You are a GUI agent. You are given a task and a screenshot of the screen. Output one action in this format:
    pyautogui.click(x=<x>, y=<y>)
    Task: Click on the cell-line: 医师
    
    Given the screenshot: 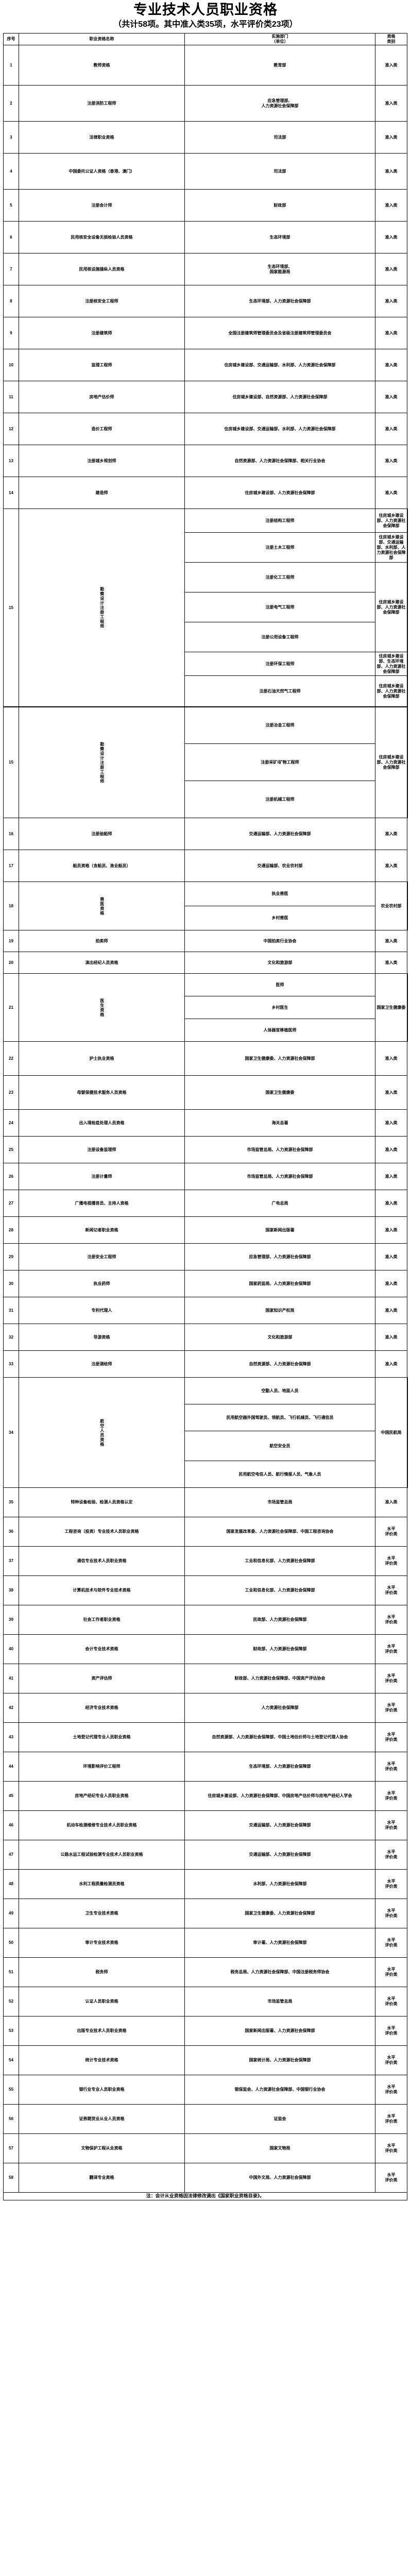 What is the action you would take?
    pyautogui.click(x=280, y=984)
    